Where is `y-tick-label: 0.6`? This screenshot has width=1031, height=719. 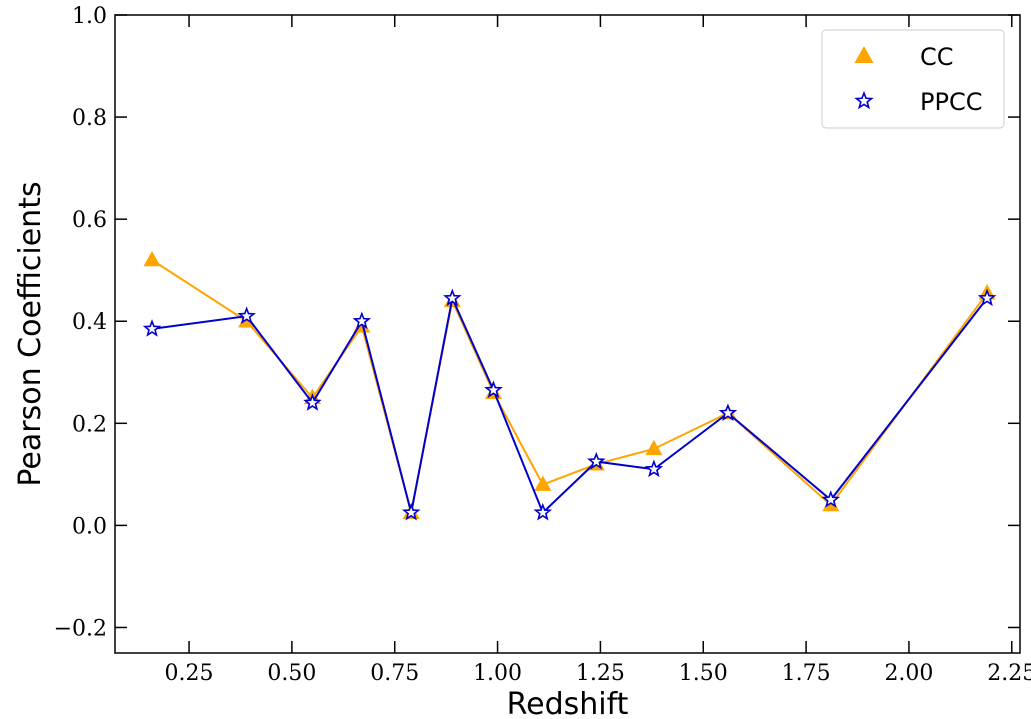
y-tick-label: 0.6 is located at coordinates (89, 220).